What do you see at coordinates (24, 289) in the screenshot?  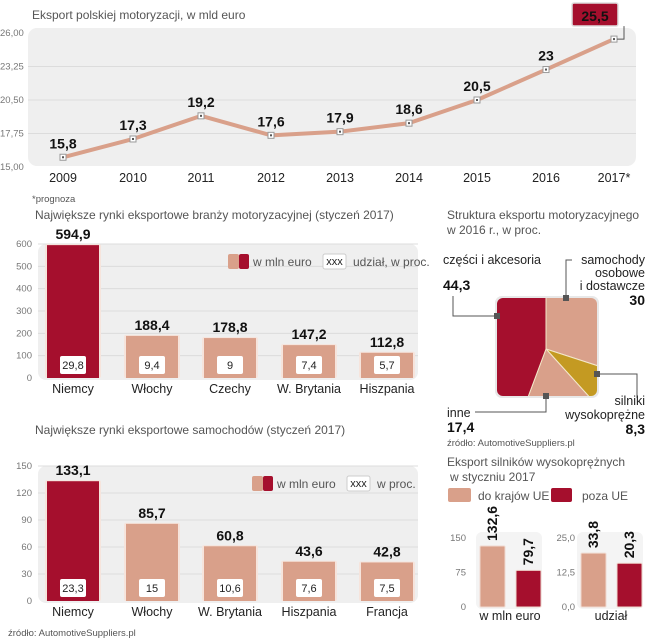 I see `y-tick-label: 400` at bounding box center [24, 289].